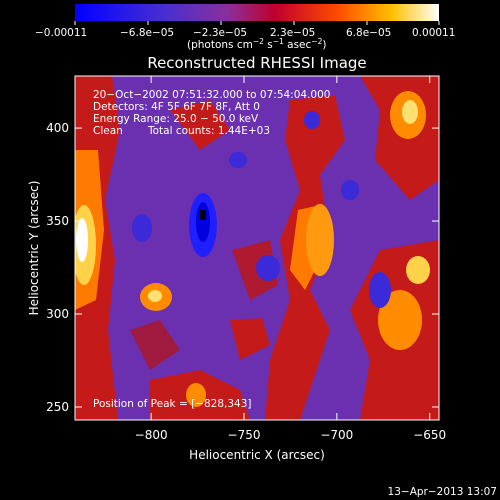 This screenshot has width=500, height=500. What do you see at coordinates (257, 455) in the screenshot?
I see `x-axis-label: Heliocentric X (arcsec)` at bounding box center [257, 455].